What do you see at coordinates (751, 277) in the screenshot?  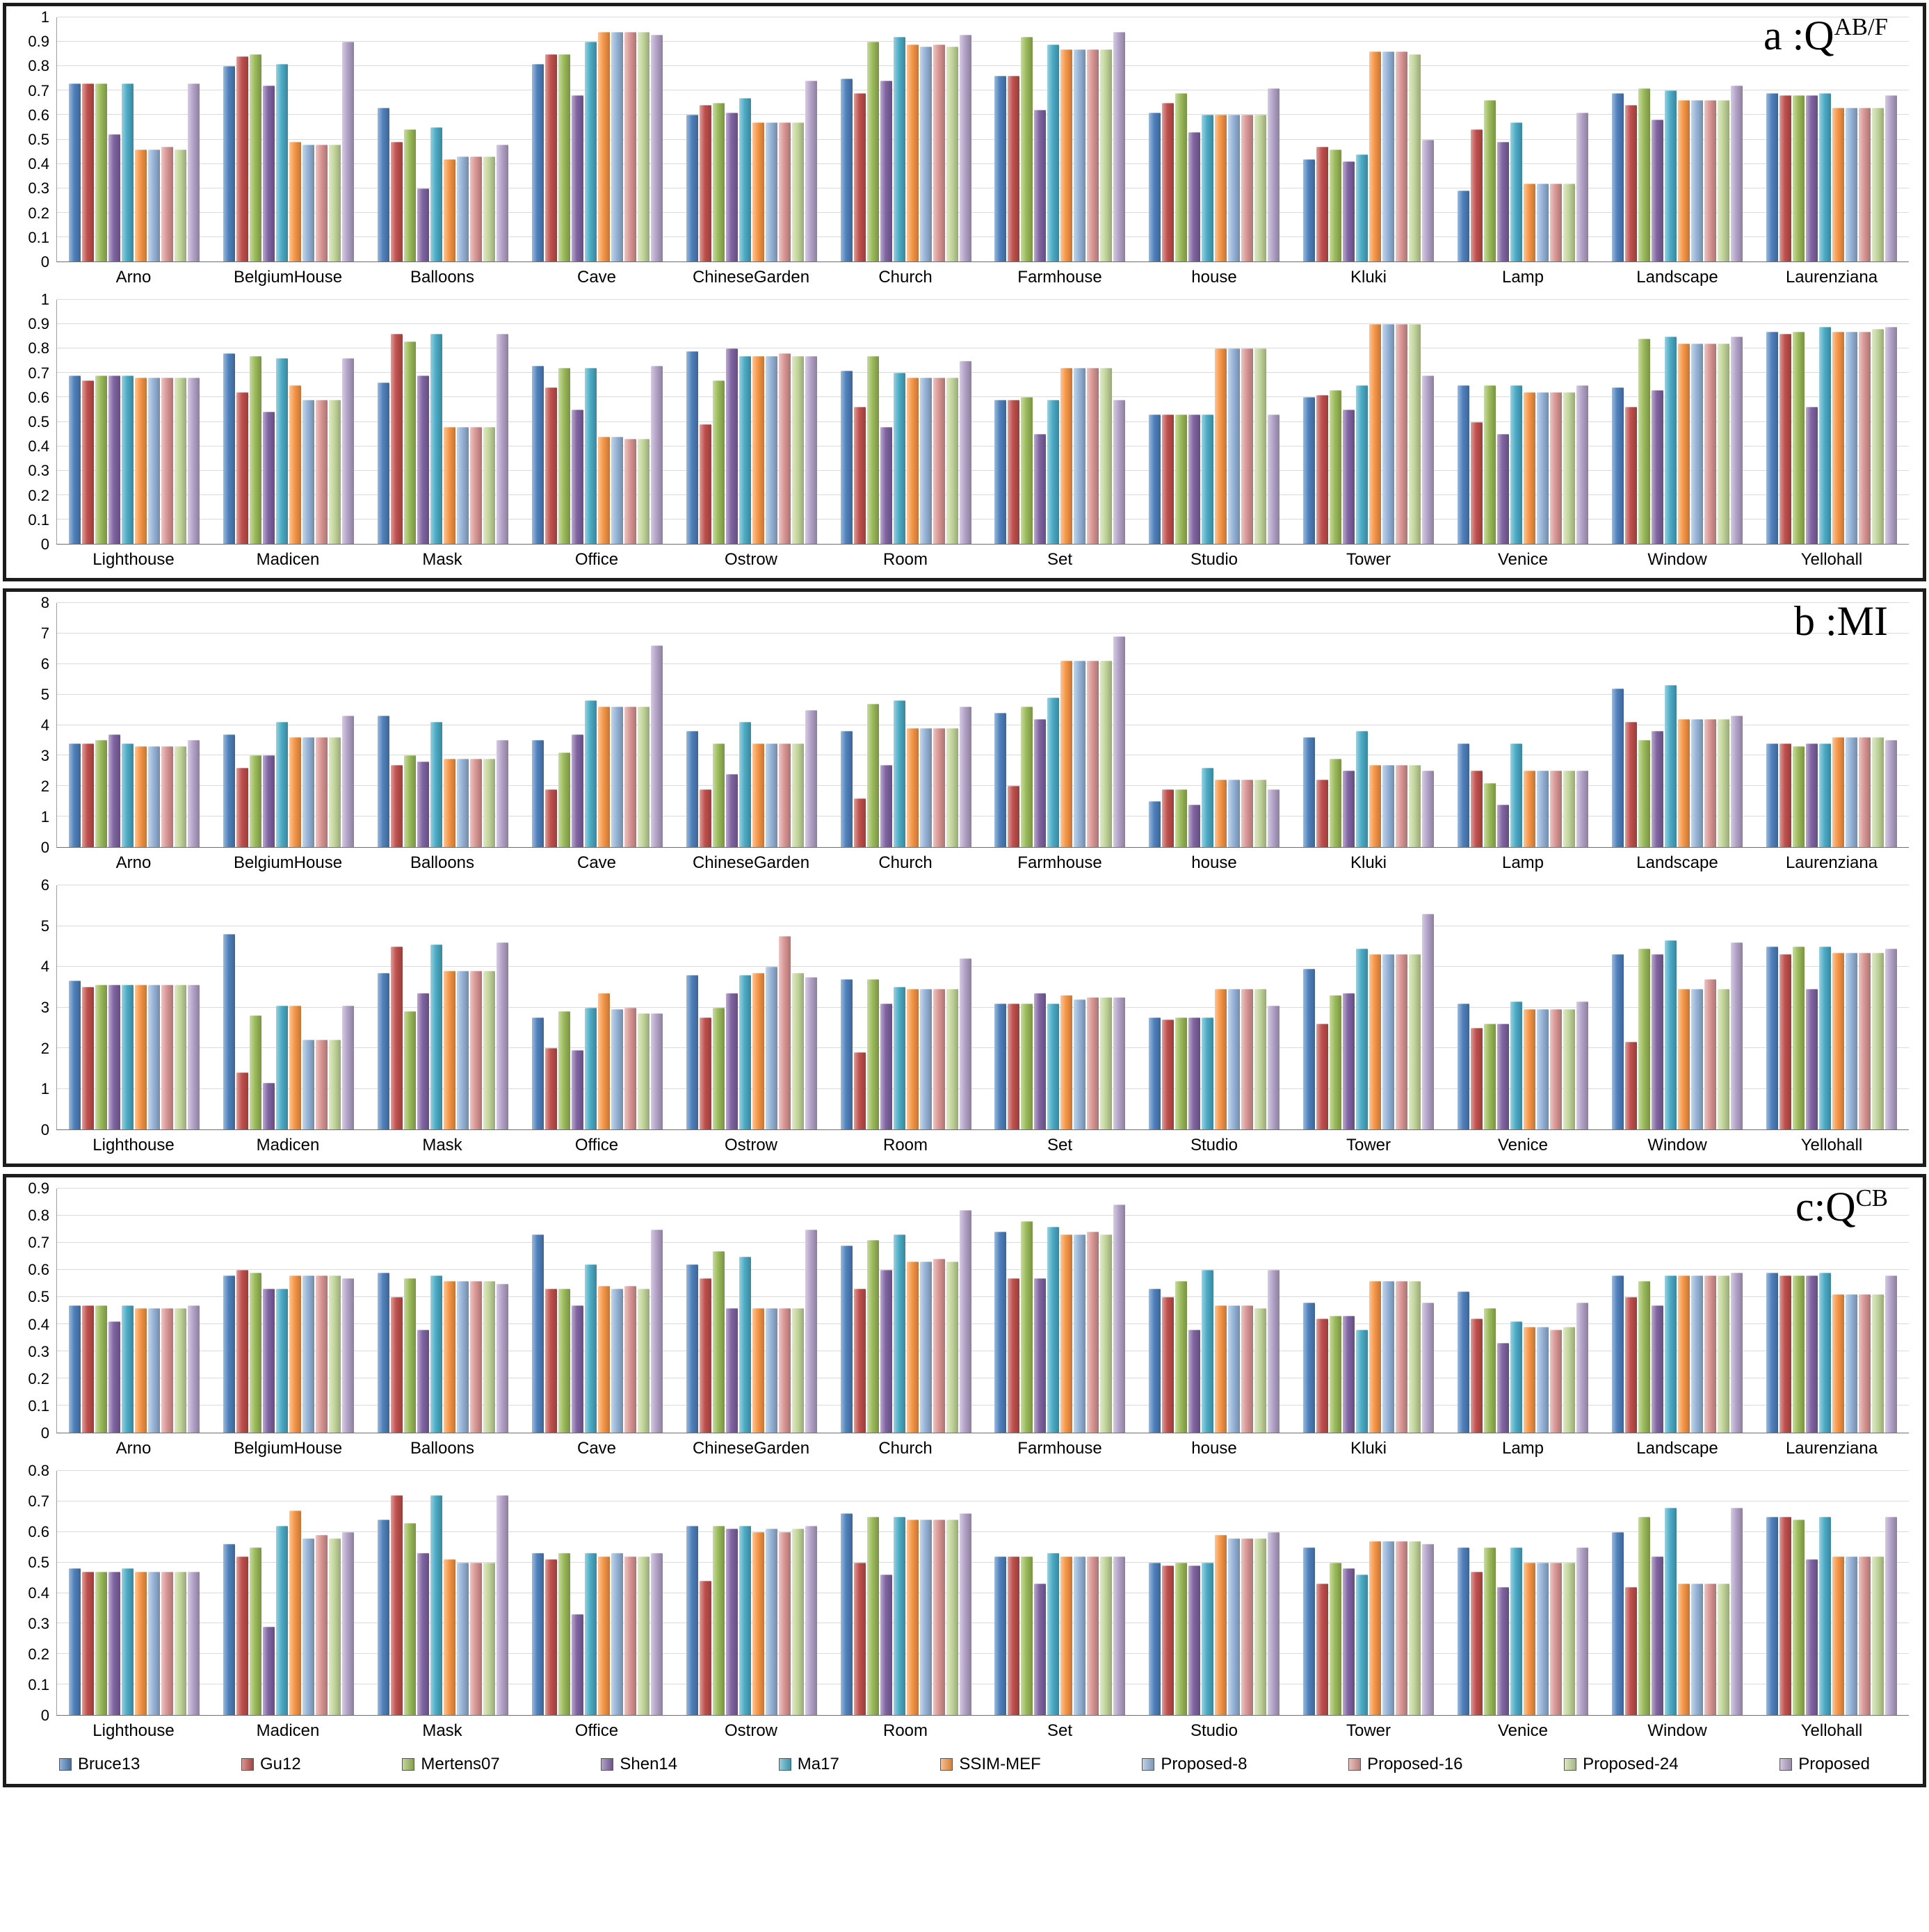 I see `x-category-label: ChineseGarden` at bounding box center [751, 277].